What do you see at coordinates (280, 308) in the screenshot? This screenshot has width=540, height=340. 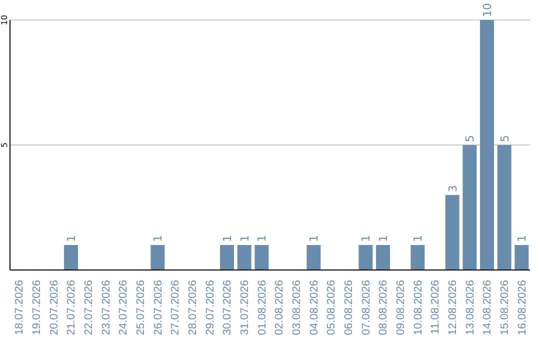 I see `x-tick-label: 02.08.2026` at bounding box center [280, 308].